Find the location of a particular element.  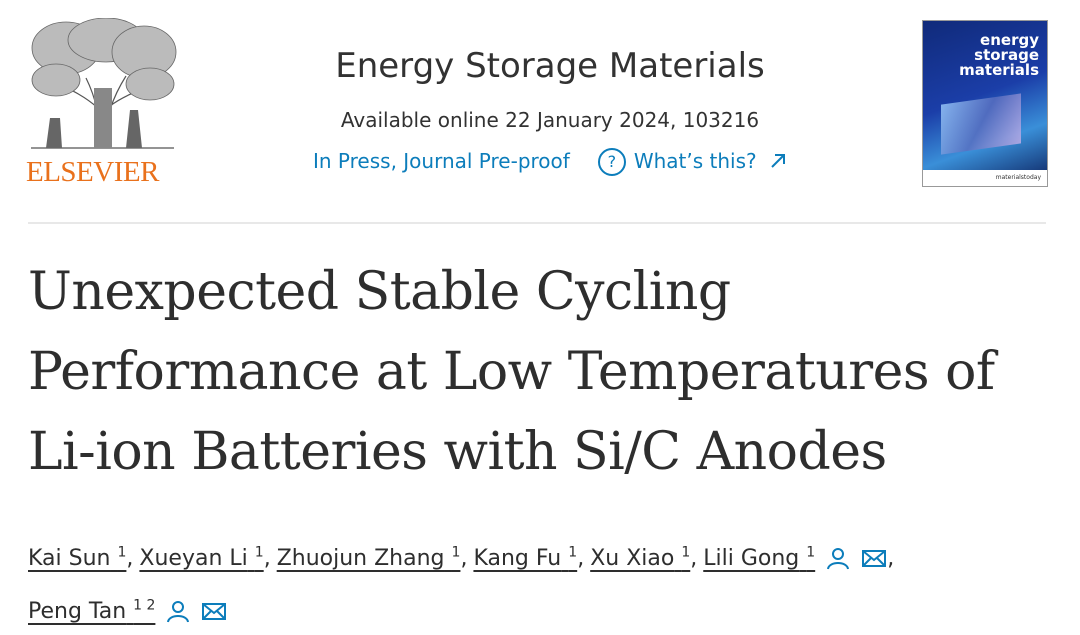

cover-title-line: storage is located at coordinates (1006, 55).